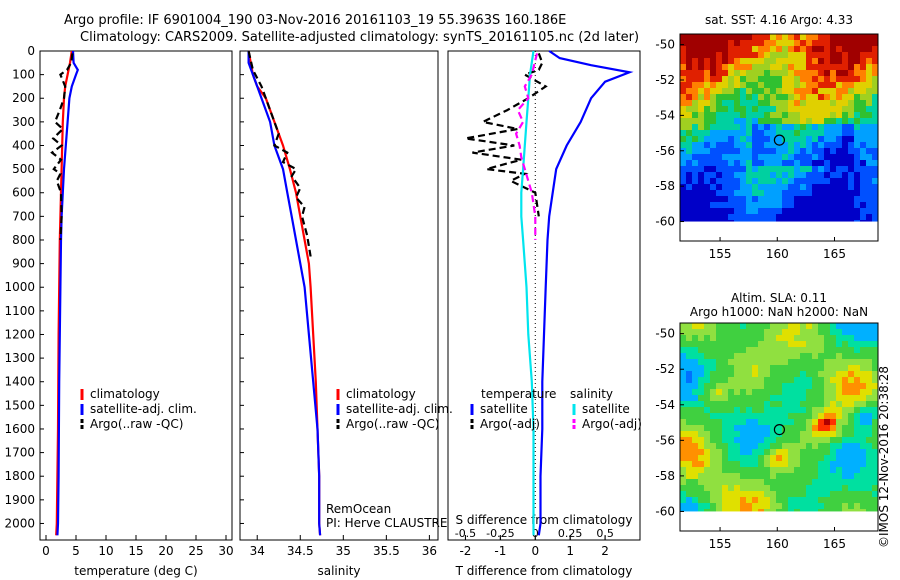 The width and height of the screenshot is (900, 580). I want to click on y-tick-label: 200, so click(23, 98).